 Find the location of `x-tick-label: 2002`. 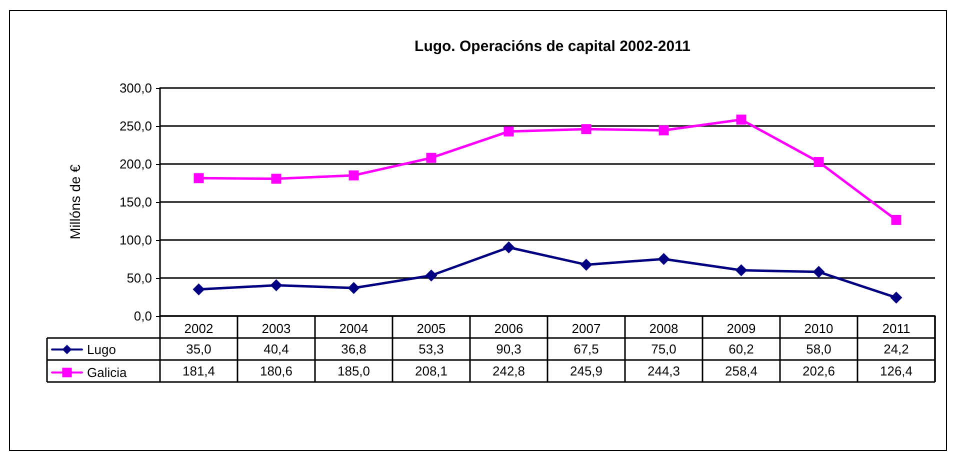

x-tick-label: 2002 is located at coordinates (199, 328).